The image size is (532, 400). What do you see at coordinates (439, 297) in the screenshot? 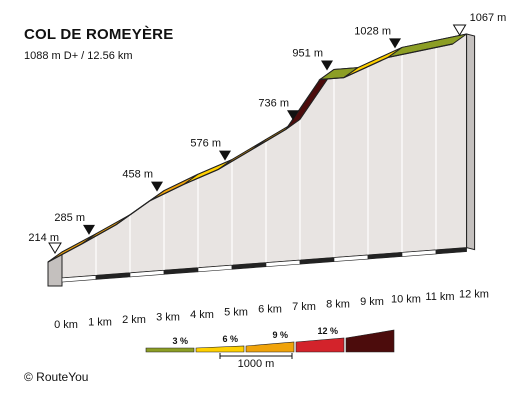
I see `x-tick-label: 11 km` at bounding box center [439, 297].